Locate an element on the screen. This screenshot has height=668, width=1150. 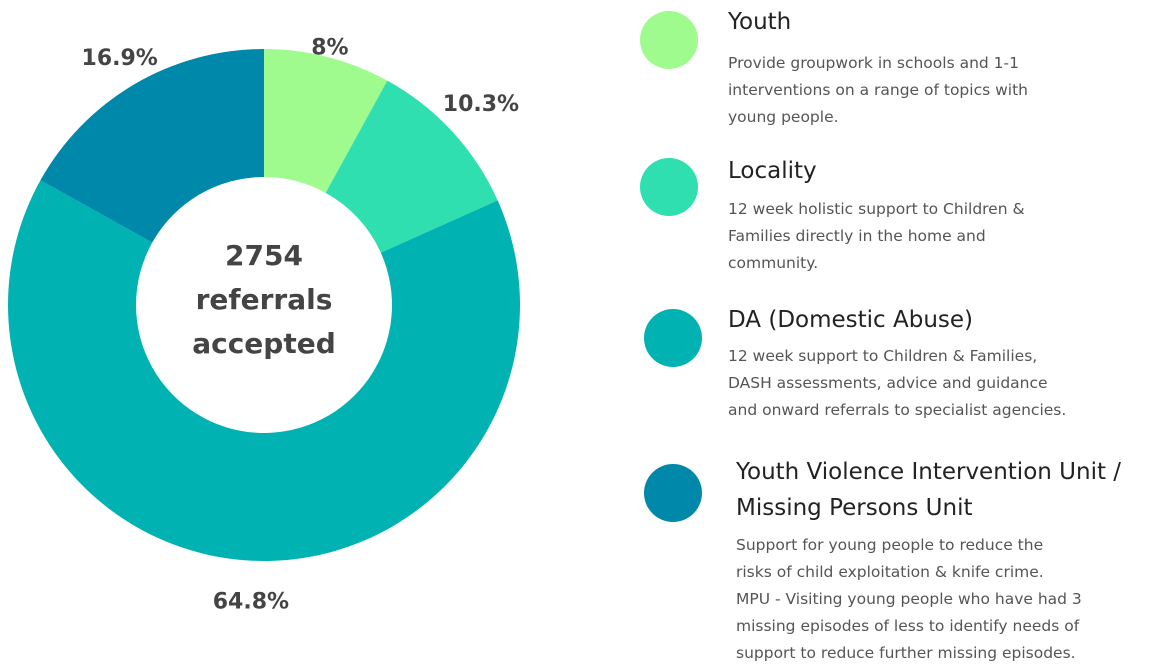
legend-description: 12 week holistic support to Children & is located at coordinates (876, 209).